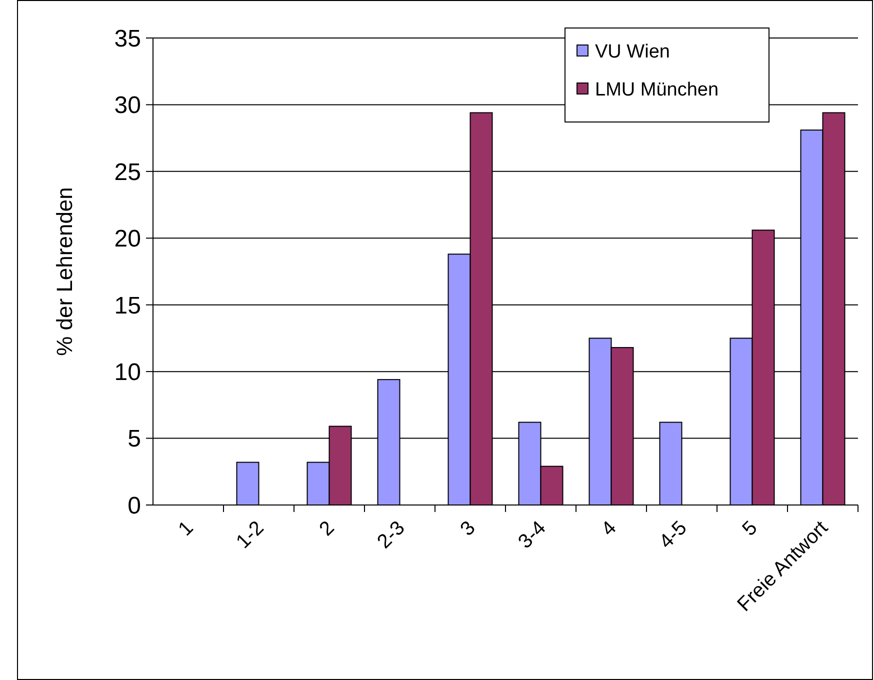 The image size is (874, 680). I want to click on x-tick-label: 3-4, so click(532, 534).